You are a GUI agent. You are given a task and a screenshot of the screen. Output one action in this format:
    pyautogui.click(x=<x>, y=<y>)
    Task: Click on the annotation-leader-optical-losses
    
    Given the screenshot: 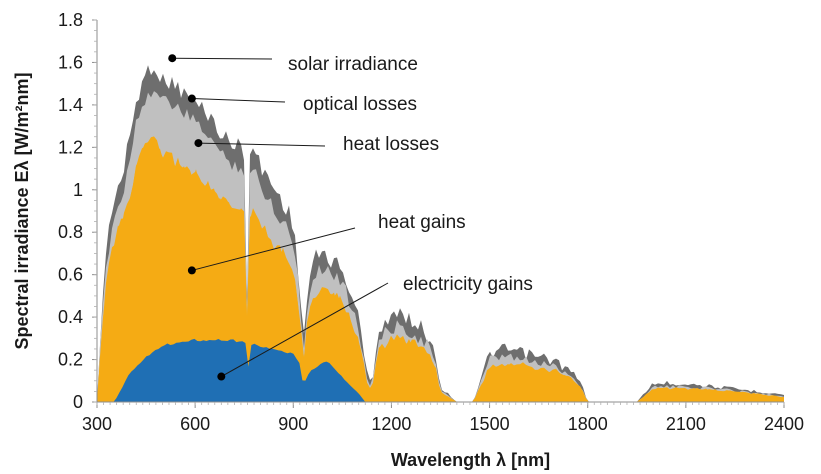 What is the action you would take?
    pyautogui.click(x=238, y=100)
    